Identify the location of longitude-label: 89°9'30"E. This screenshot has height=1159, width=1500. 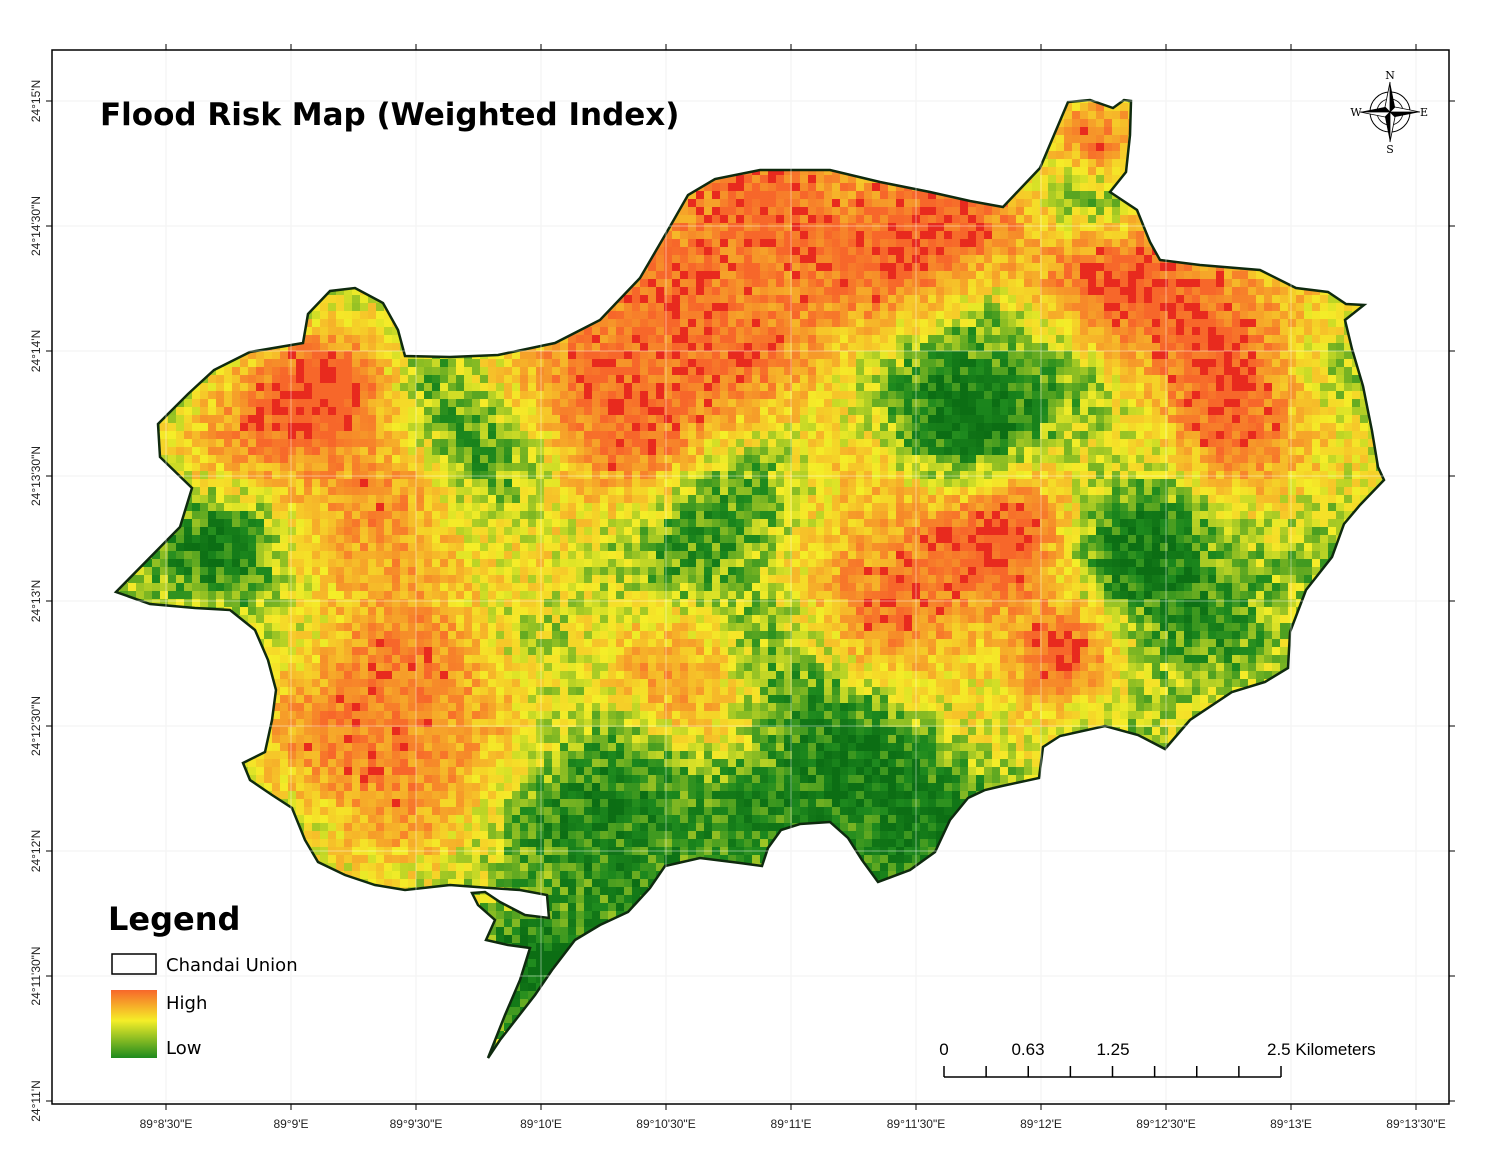
(416, 1124).